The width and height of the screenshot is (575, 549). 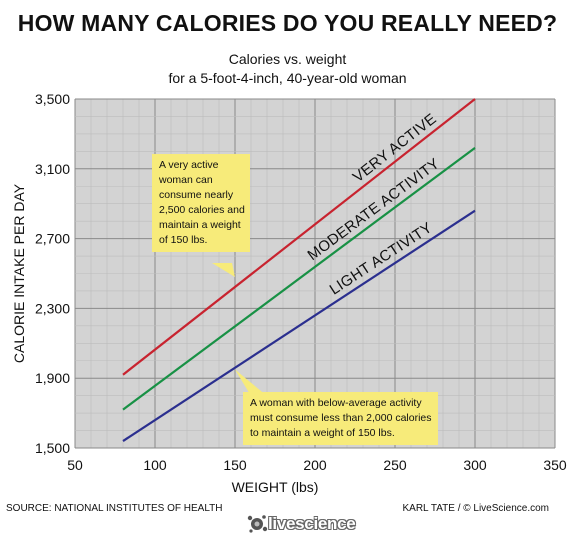 What do you see at coordinates (155, 465) in the screenshot?
I see `x-tick-label: 100` at bounding box center [155, 465].